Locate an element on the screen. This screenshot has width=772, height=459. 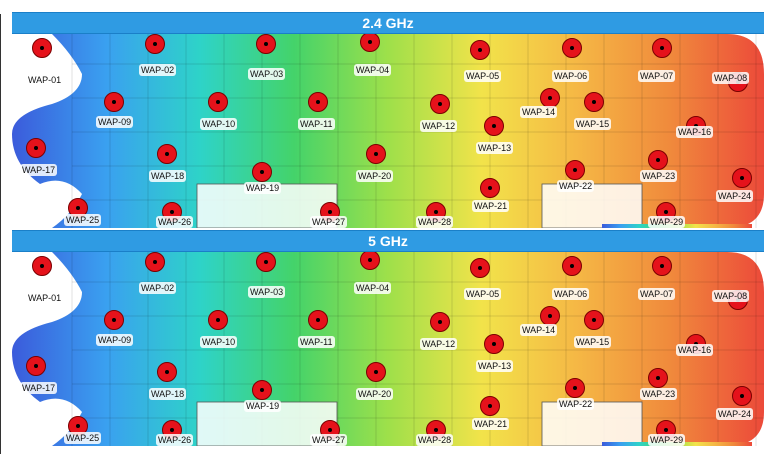
access-point-label: WAP-01 is located at coordinates (45, 80).